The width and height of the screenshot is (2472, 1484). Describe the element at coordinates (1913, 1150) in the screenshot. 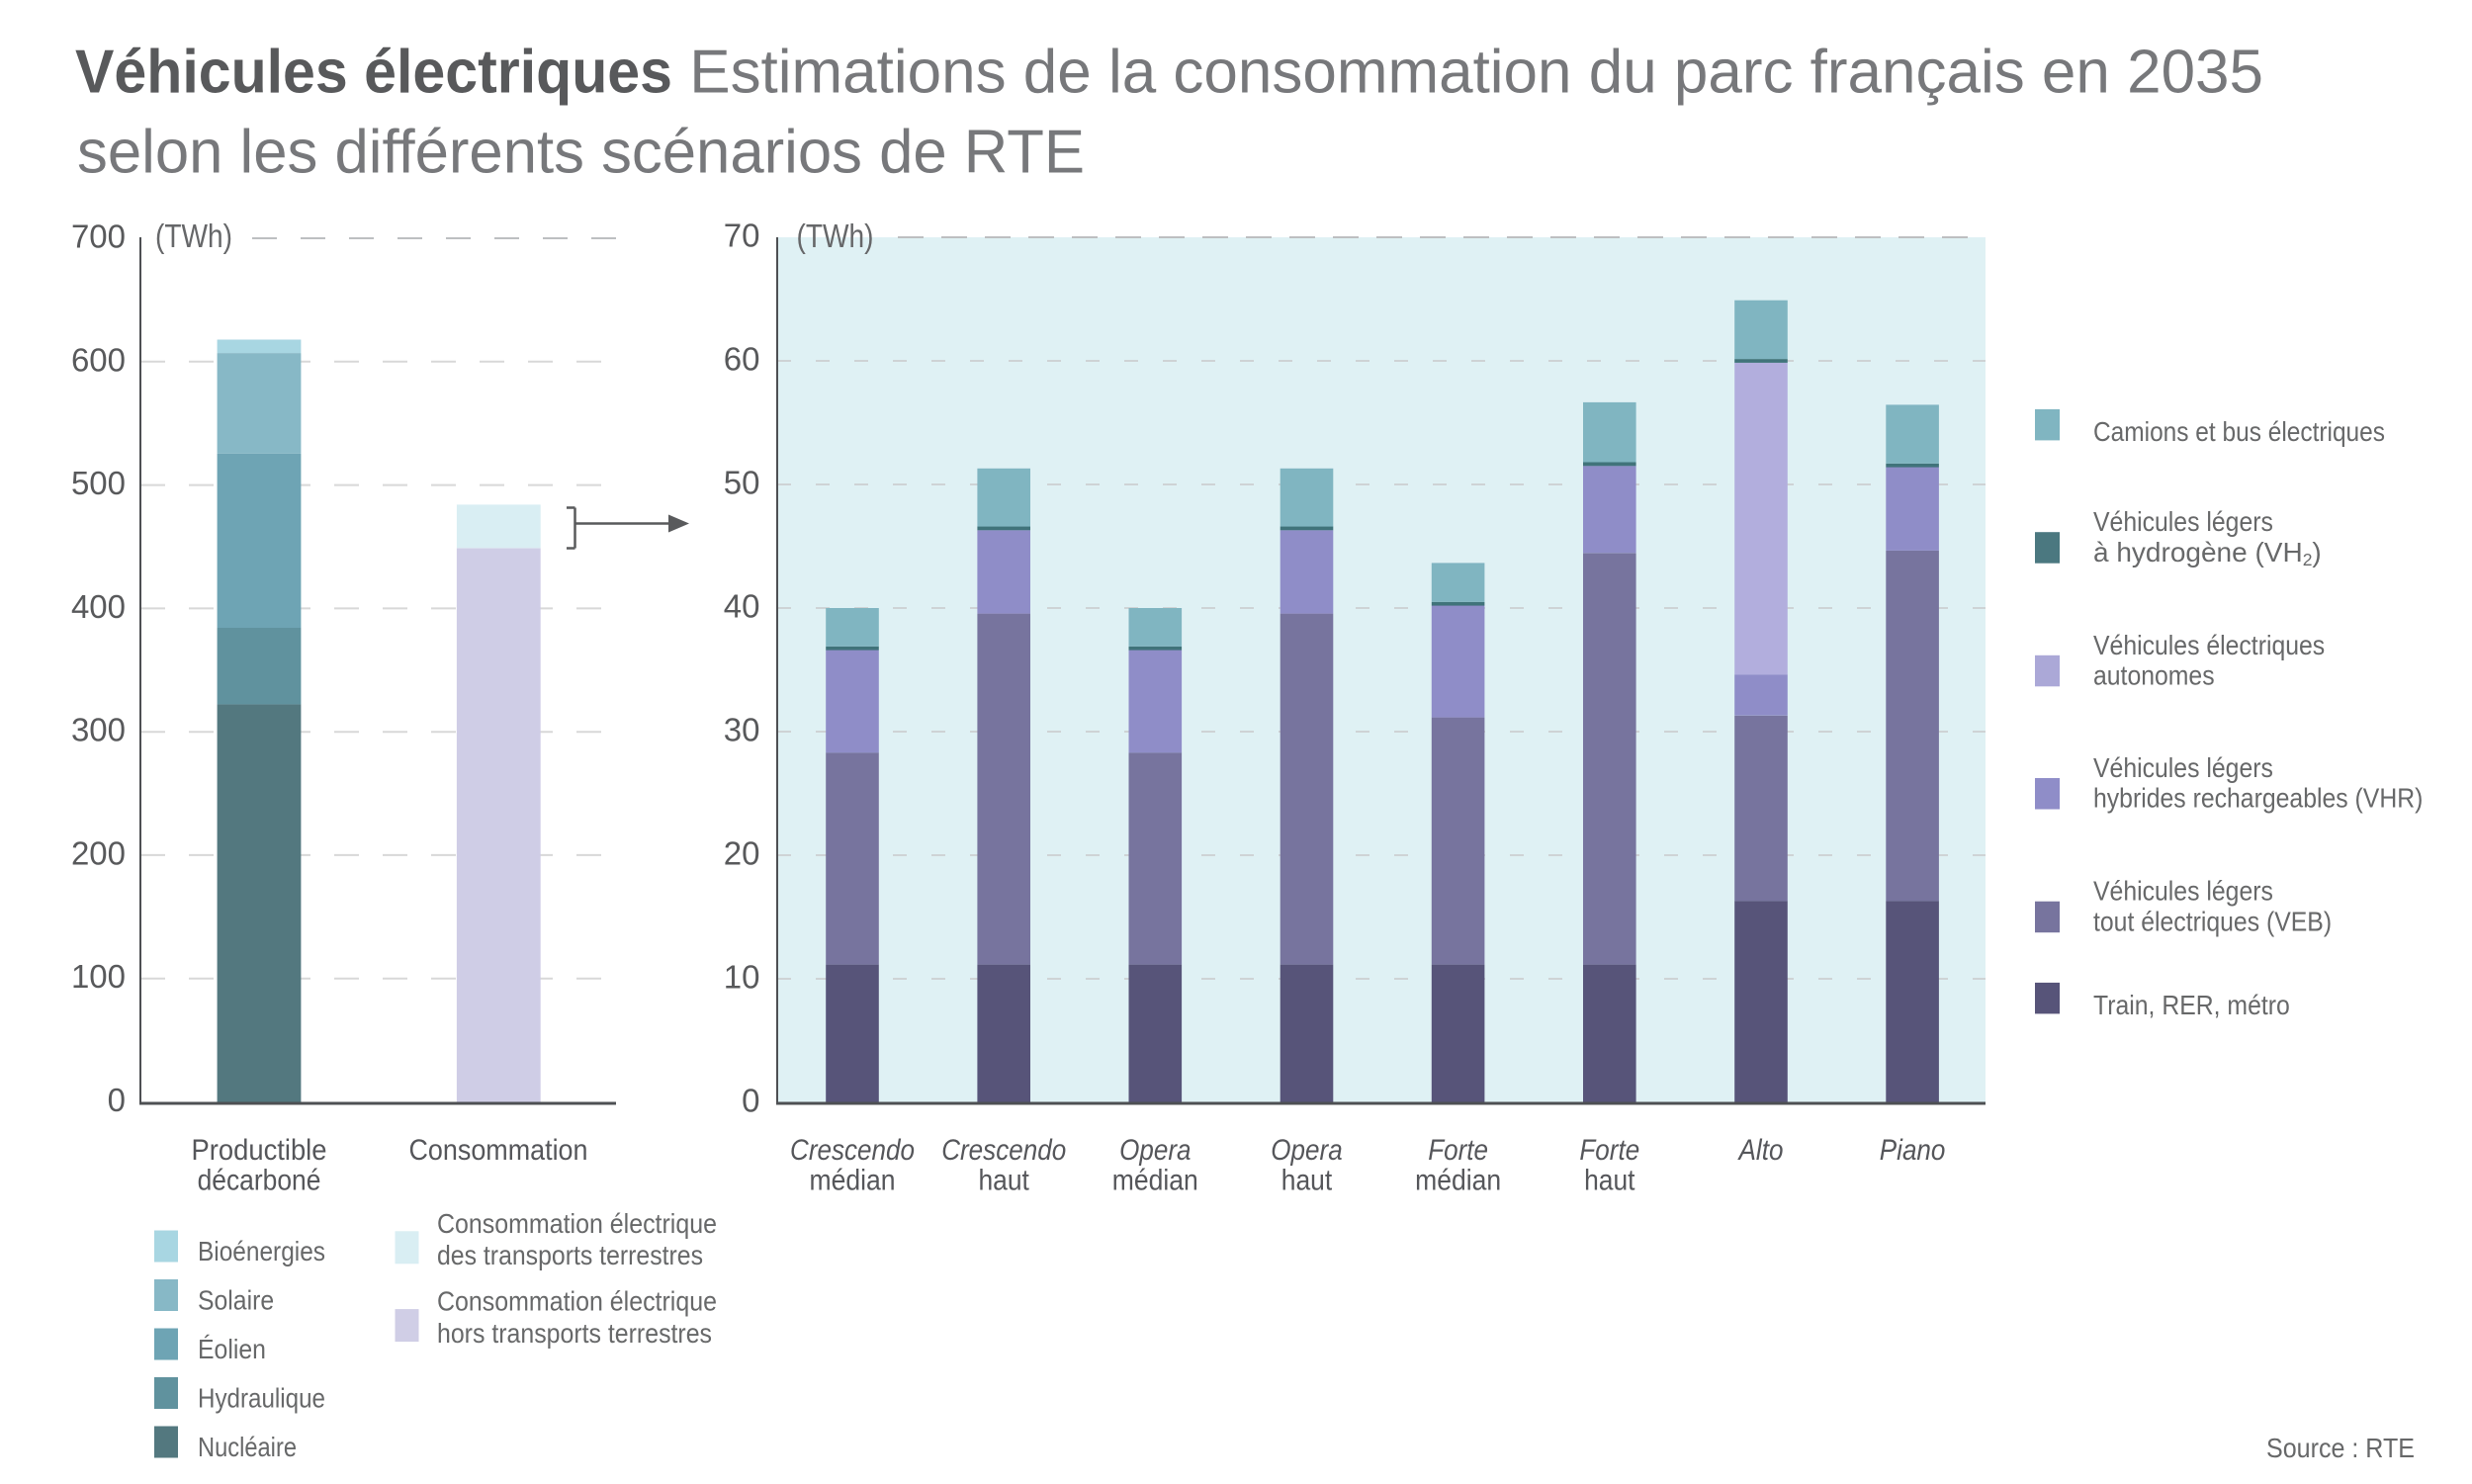

I see `svg-text: Piano` at that location.